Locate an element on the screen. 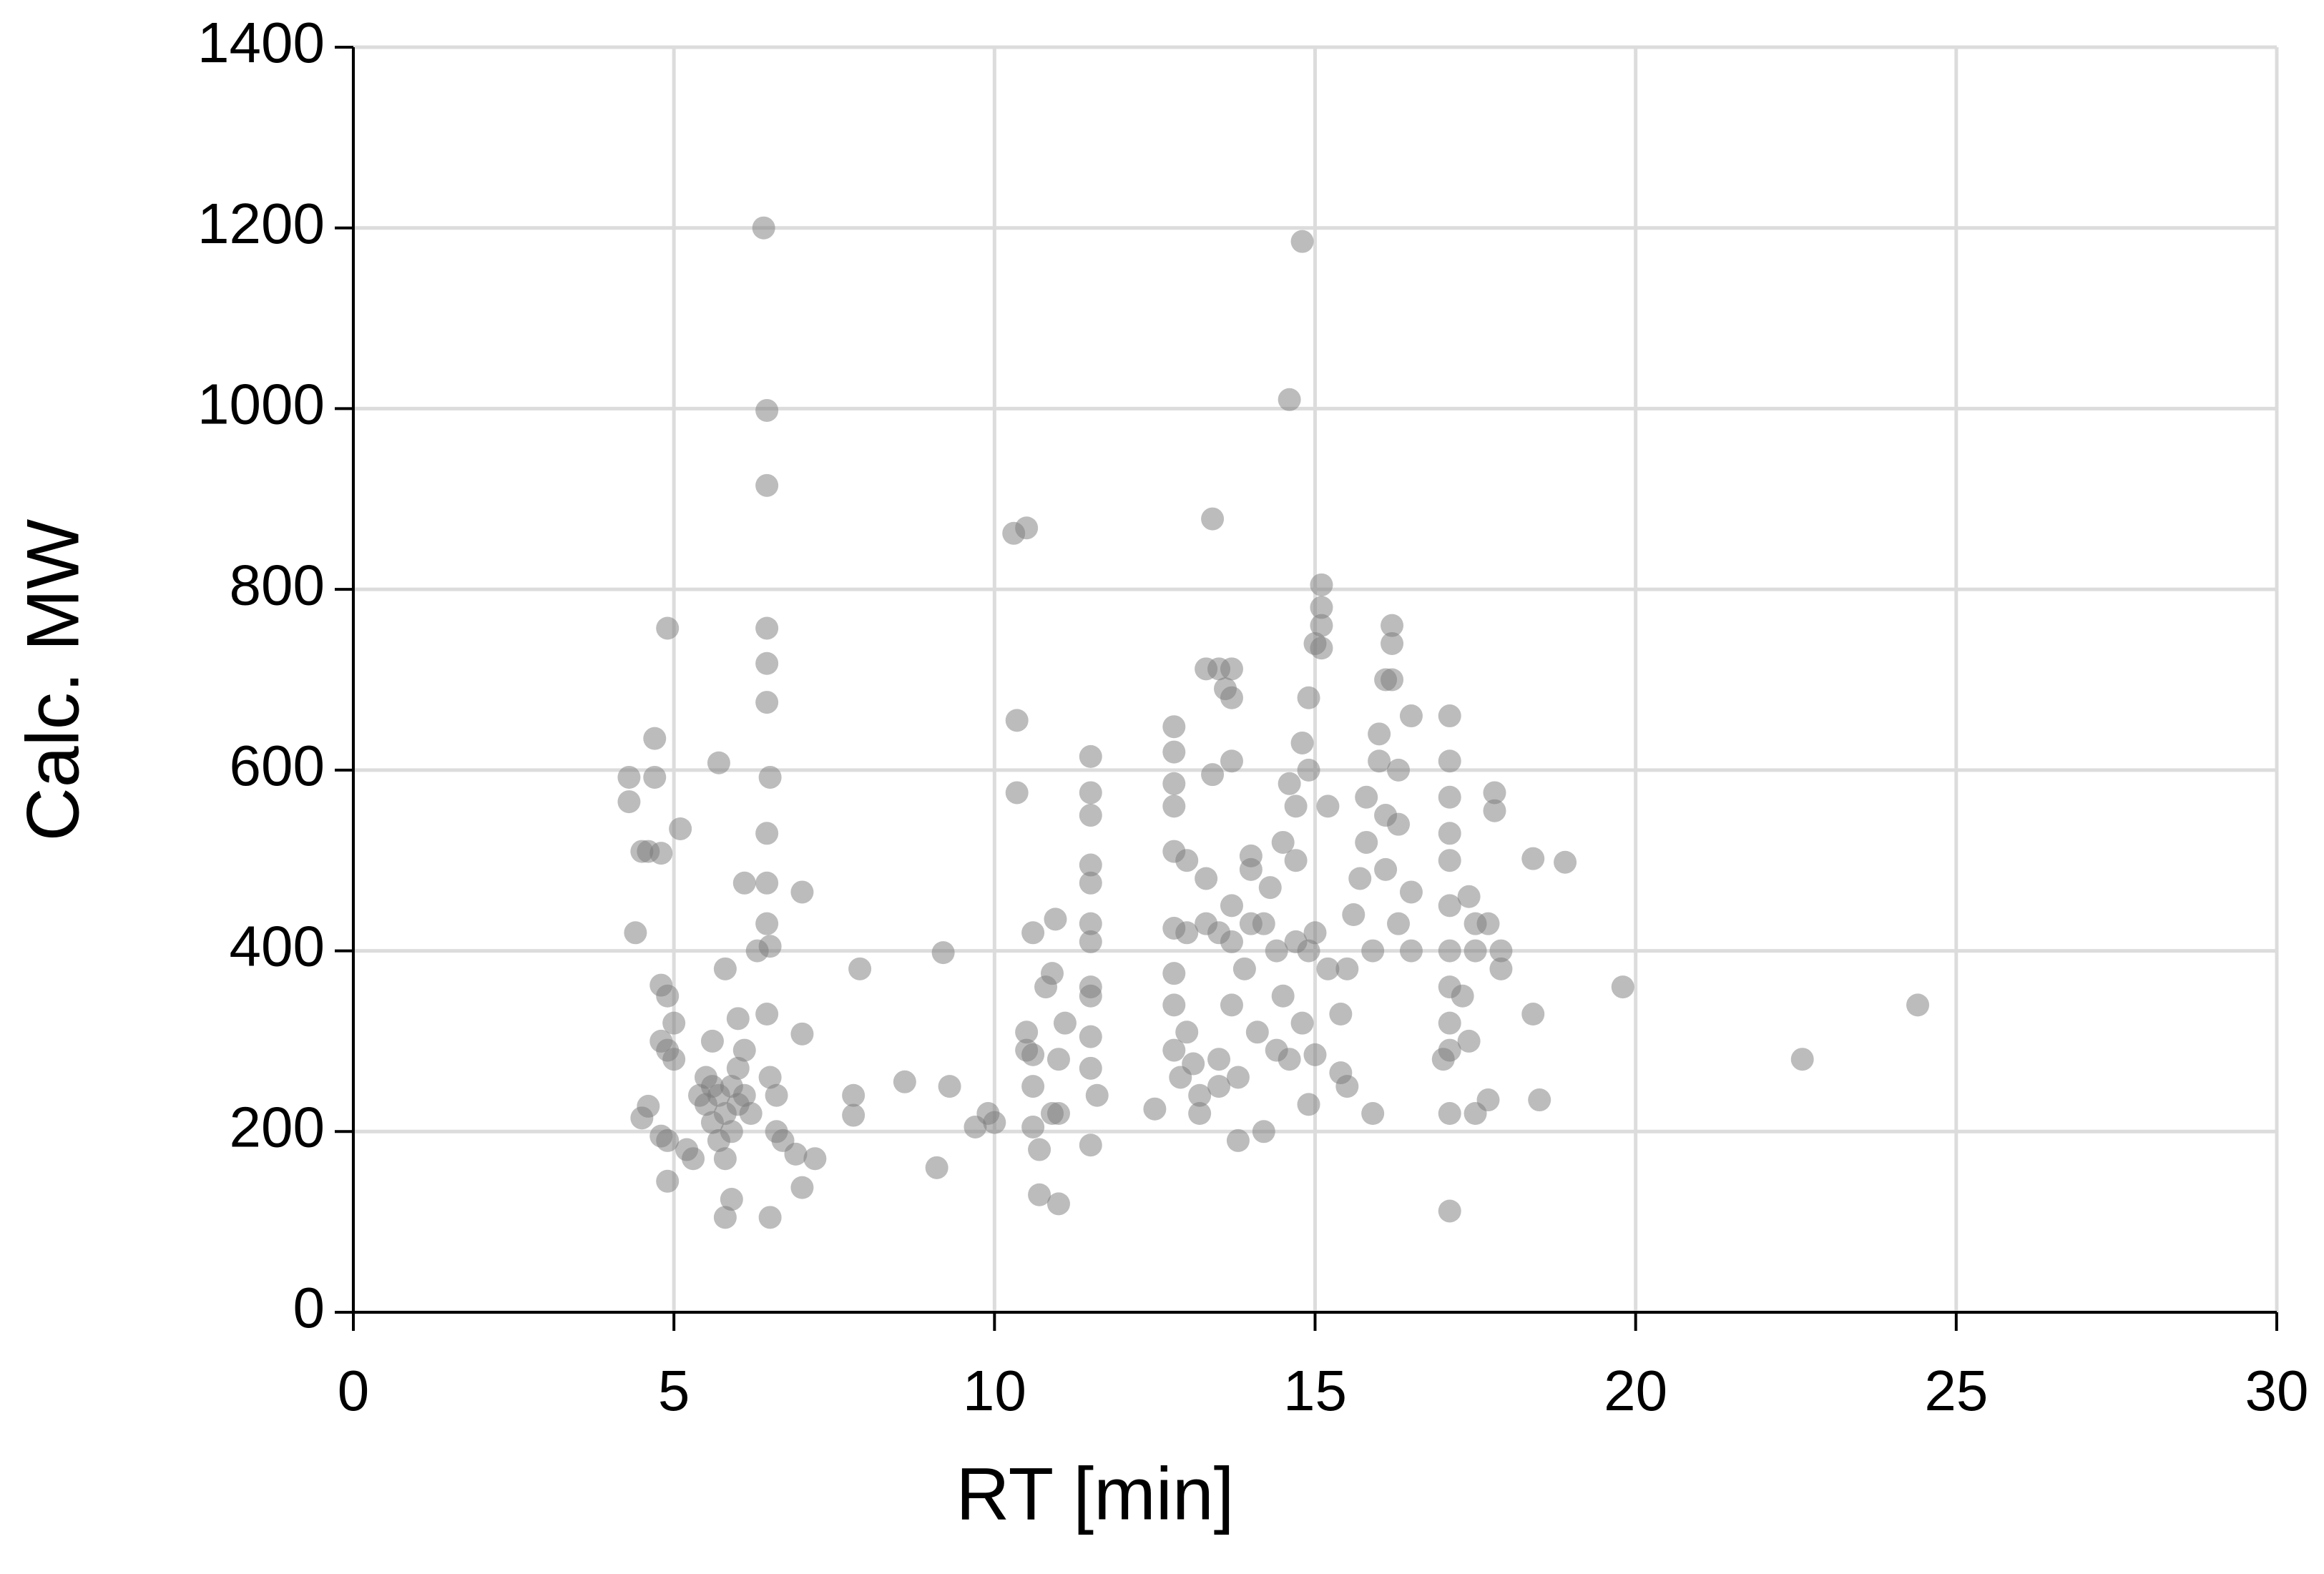 This screenshot has width=2324, height=1574. y-tick-label: 1200 is located at coordinates (261, 223).